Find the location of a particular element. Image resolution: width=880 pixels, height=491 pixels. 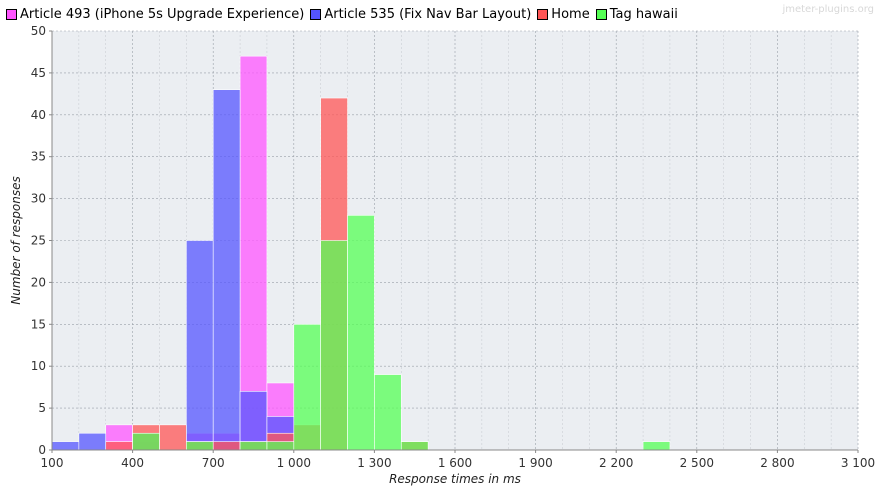

legend-label: Tag hawaii is located at coordinates (643, 14).